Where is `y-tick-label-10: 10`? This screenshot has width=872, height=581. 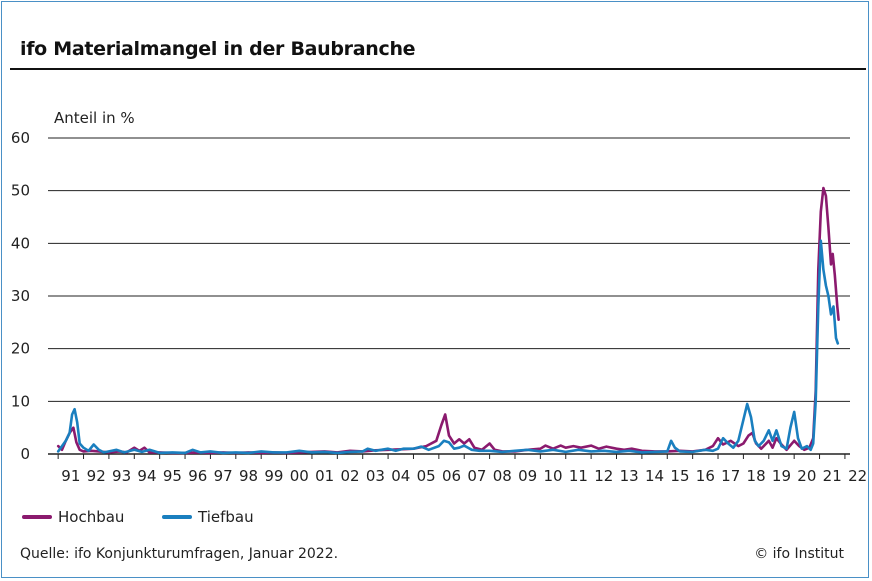 y-tick-label-10: 10 is located at coordinates (20, 401).